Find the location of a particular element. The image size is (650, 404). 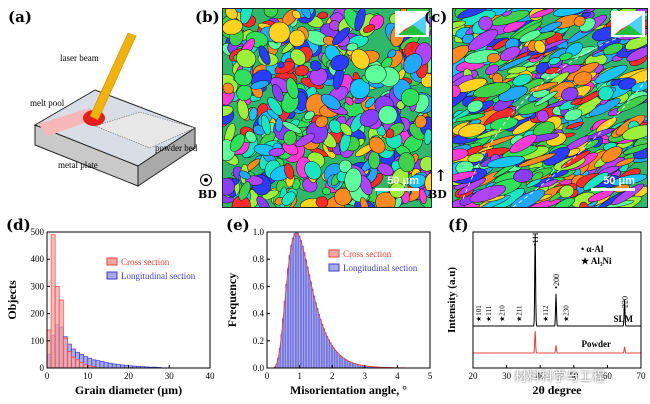

peak-label: •200 is located at coordinates (556, 281).